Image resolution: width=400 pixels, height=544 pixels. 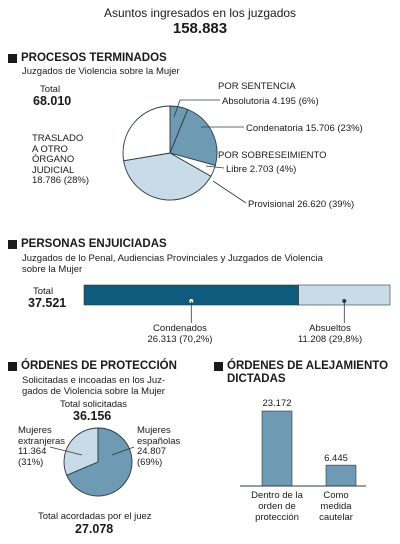 I want to click on total-solicitadas-label: Total solicitadas, so click(x=94, y=404).